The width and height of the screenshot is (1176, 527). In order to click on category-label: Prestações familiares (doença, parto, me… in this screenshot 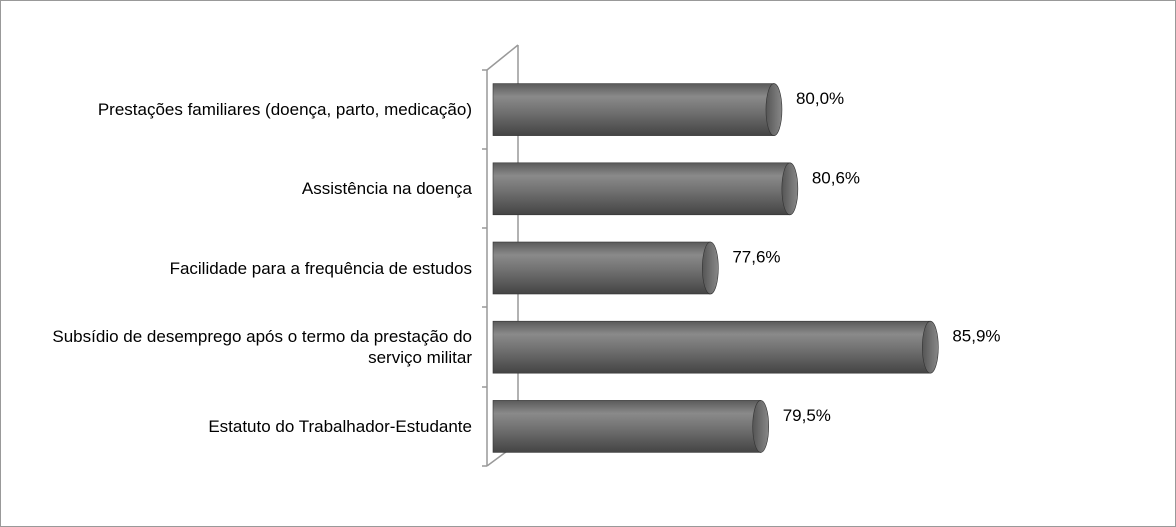, I will do `click(284, 110)`.